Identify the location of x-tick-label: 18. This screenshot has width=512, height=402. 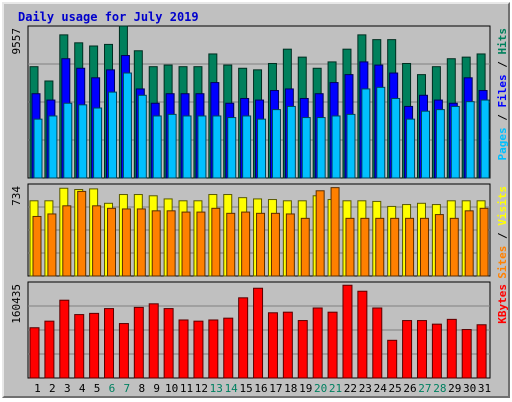
(290, 388).